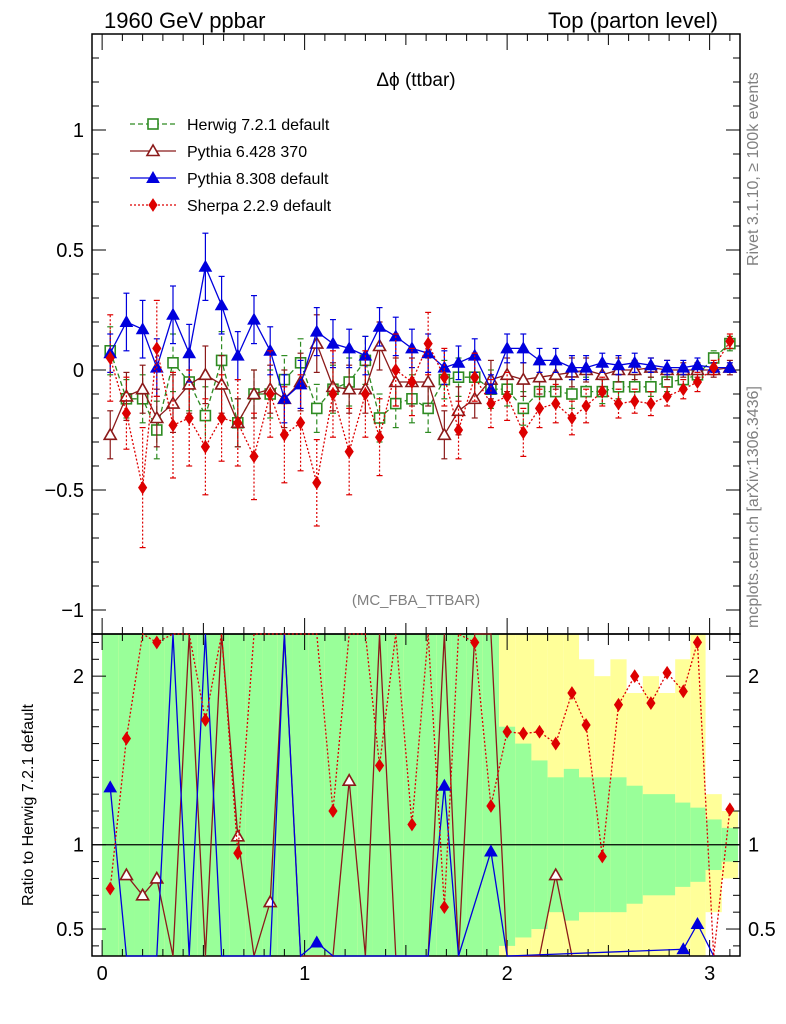 The width and height of the screenshot is (786, 1024). What do you see at coordinates (185, 20) in the screenshot?
I see `header-energy: 1960 GeV ppbar` at bounding box center [185, 20].